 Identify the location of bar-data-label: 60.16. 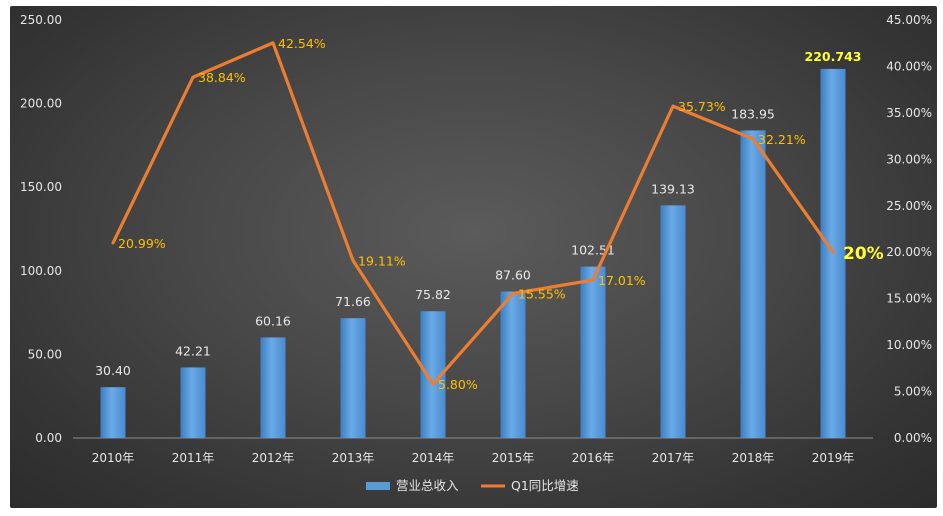
(273, 320).